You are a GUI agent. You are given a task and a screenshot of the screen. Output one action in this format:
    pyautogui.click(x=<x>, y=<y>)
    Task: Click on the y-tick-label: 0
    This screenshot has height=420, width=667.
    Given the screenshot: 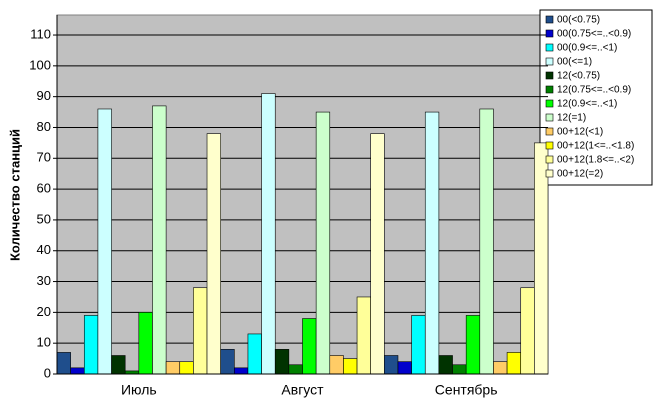 What is the action you would take?
    pyautogui.click(x=47, y=372)
    